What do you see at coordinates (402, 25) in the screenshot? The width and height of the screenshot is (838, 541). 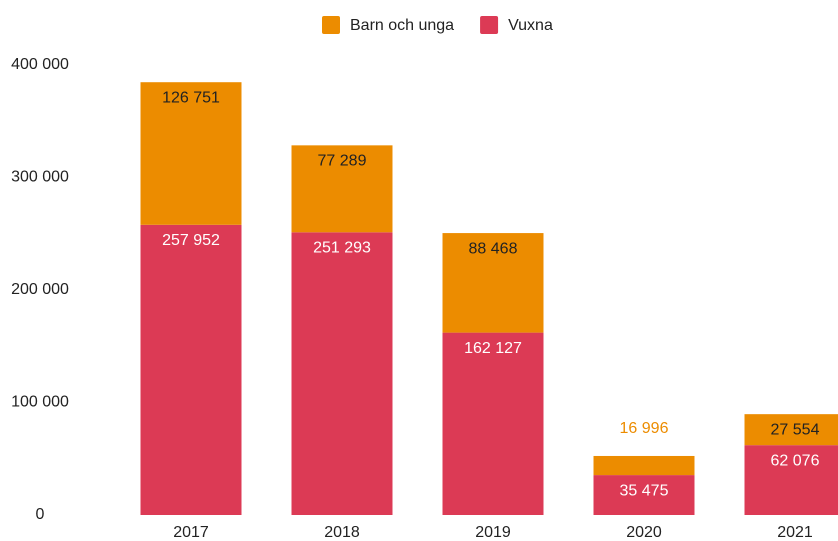 I see `legend-label: Barn och unga` at bounding box center [402, 25].